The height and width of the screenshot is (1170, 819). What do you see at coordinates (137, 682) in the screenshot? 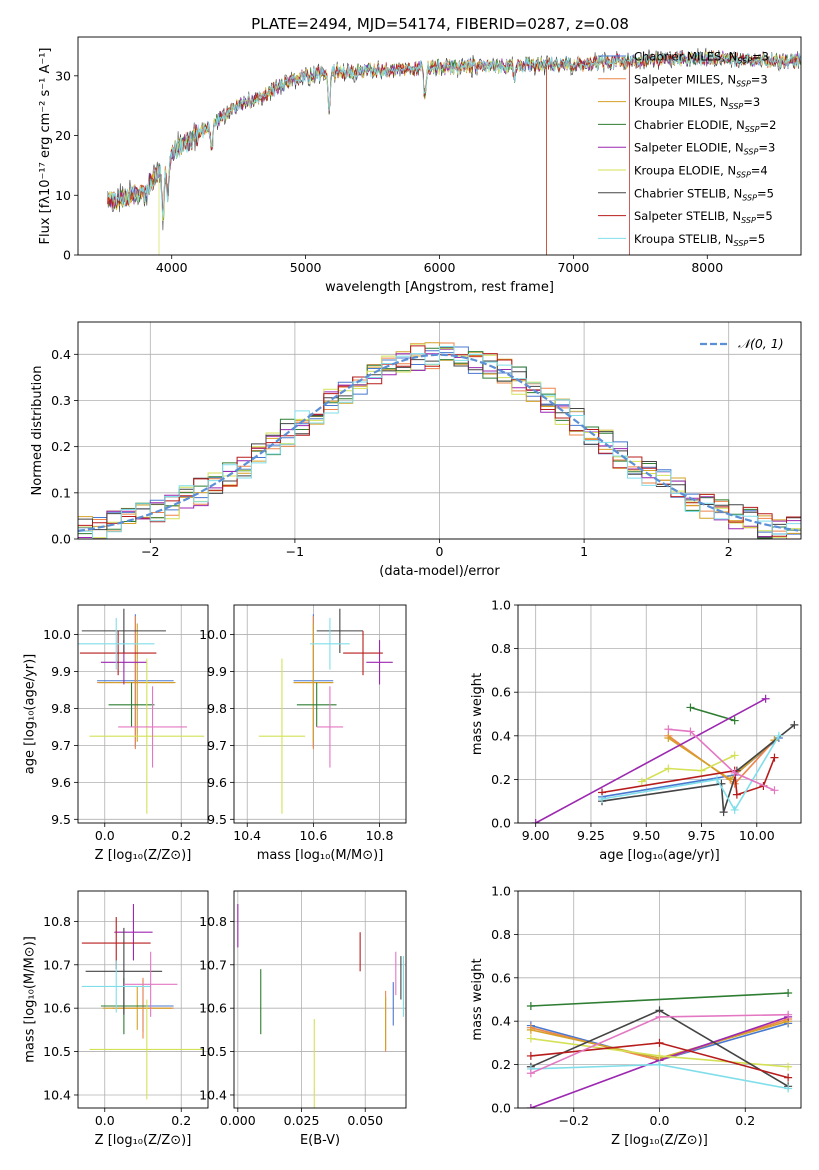
I see `age_vs_Z-errorbar-point` at bounding box center [137, 682].